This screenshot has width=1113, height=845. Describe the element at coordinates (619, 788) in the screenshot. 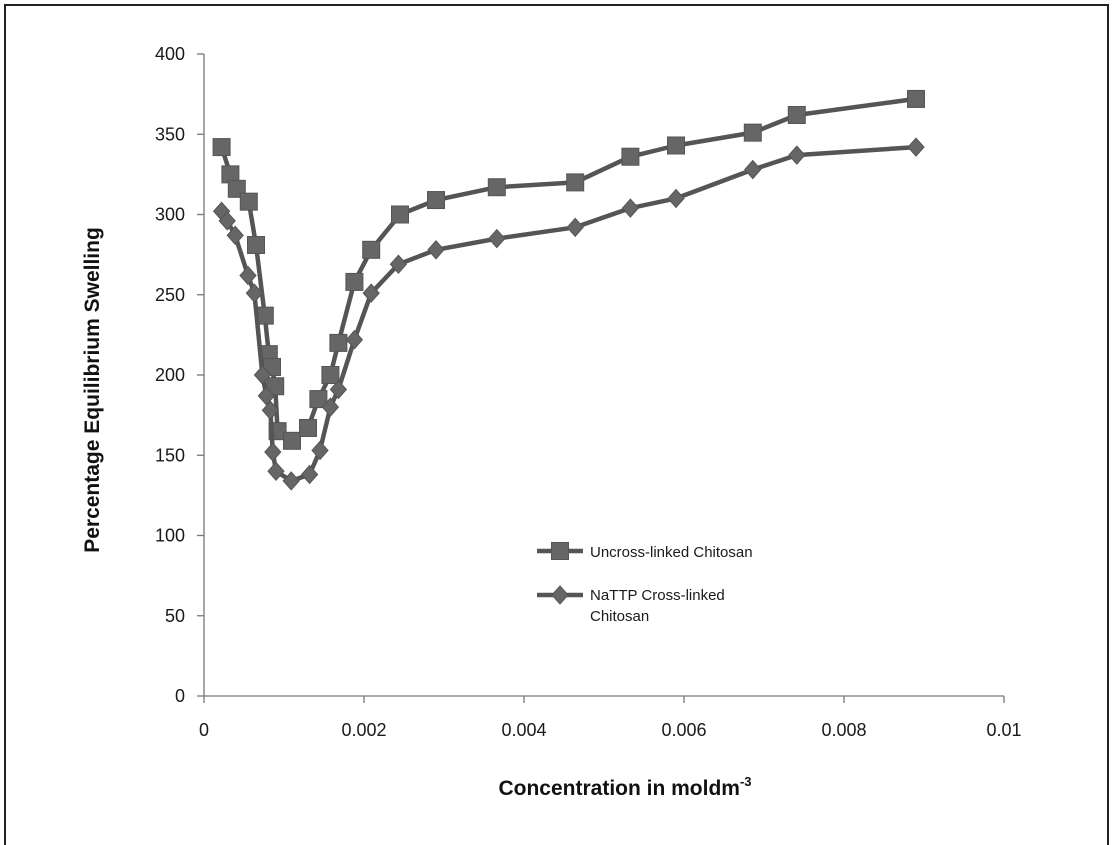

I see `x-axis-title-main: Concentration in moldm` at that location.